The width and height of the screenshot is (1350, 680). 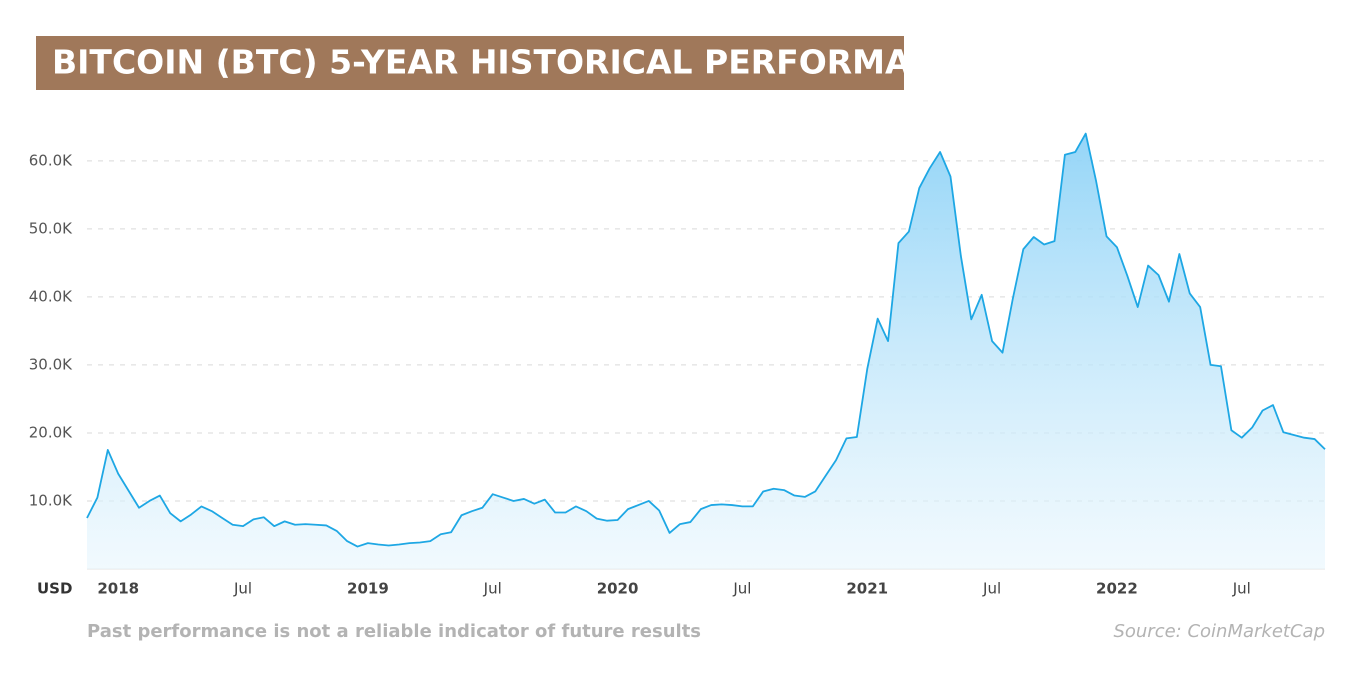 What do you see at coordinates (118, 589) in the screenshot?
I see `x-tick-label: 2018` at bounding box center [118, 589].